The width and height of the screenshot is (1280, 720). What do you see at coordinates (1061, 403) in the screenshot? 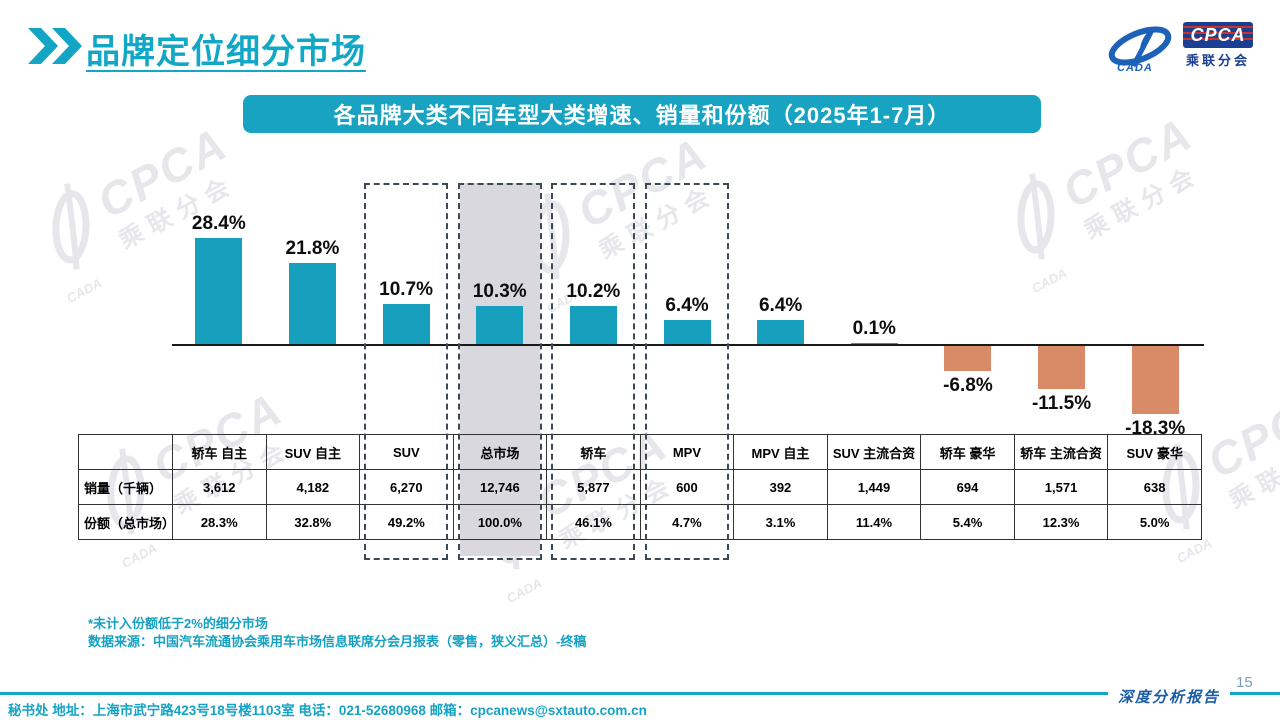
I see `bar-value-label: -11.5%` at bounding box center [1061, 403].